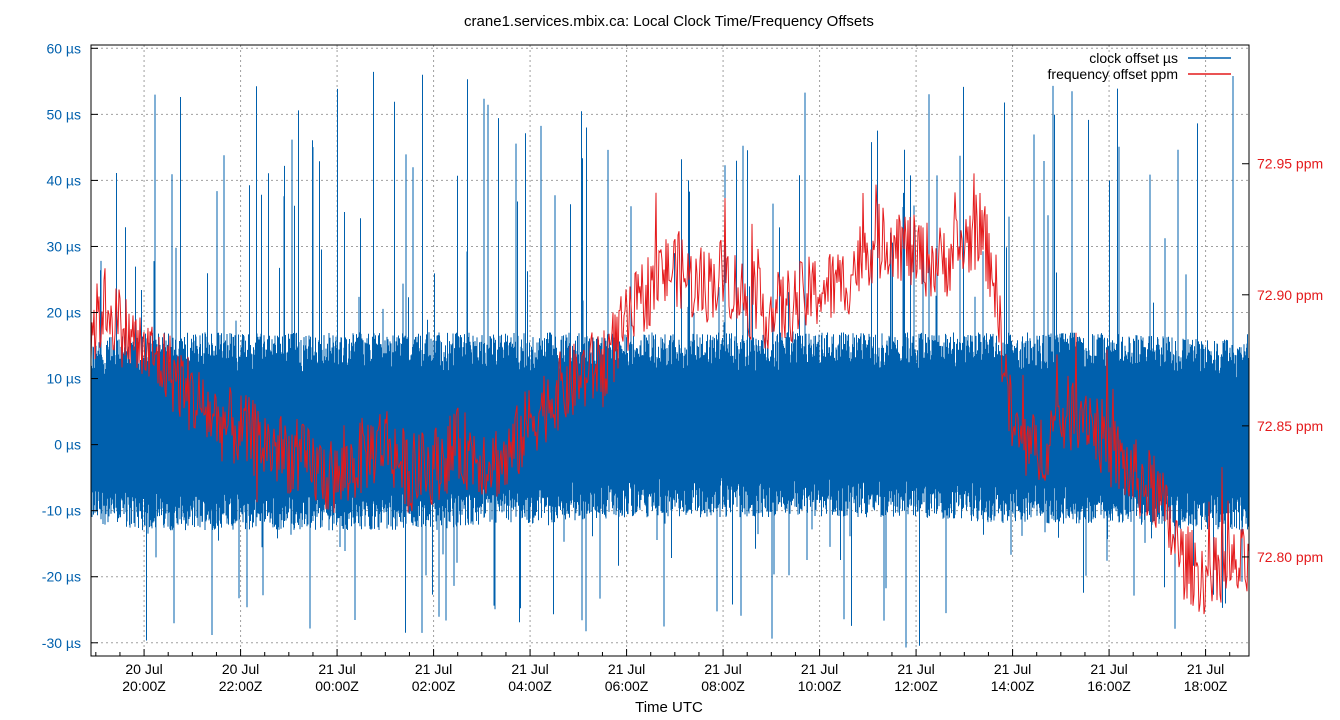 Image resolution: width=1340 pixels, height=720 pixels. What do you see at coordinates (1206, 686) in the screenshot?
I see `x-tick-time-label: 18:00Z` at bounding box center [1206, 686].